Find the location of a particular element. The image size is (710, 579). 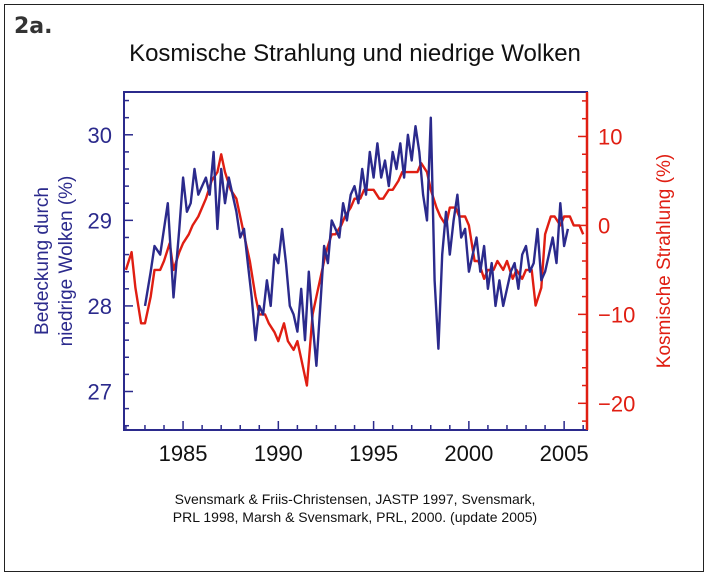

x-tick-label: 1985 is located at coordinates (183, 453).